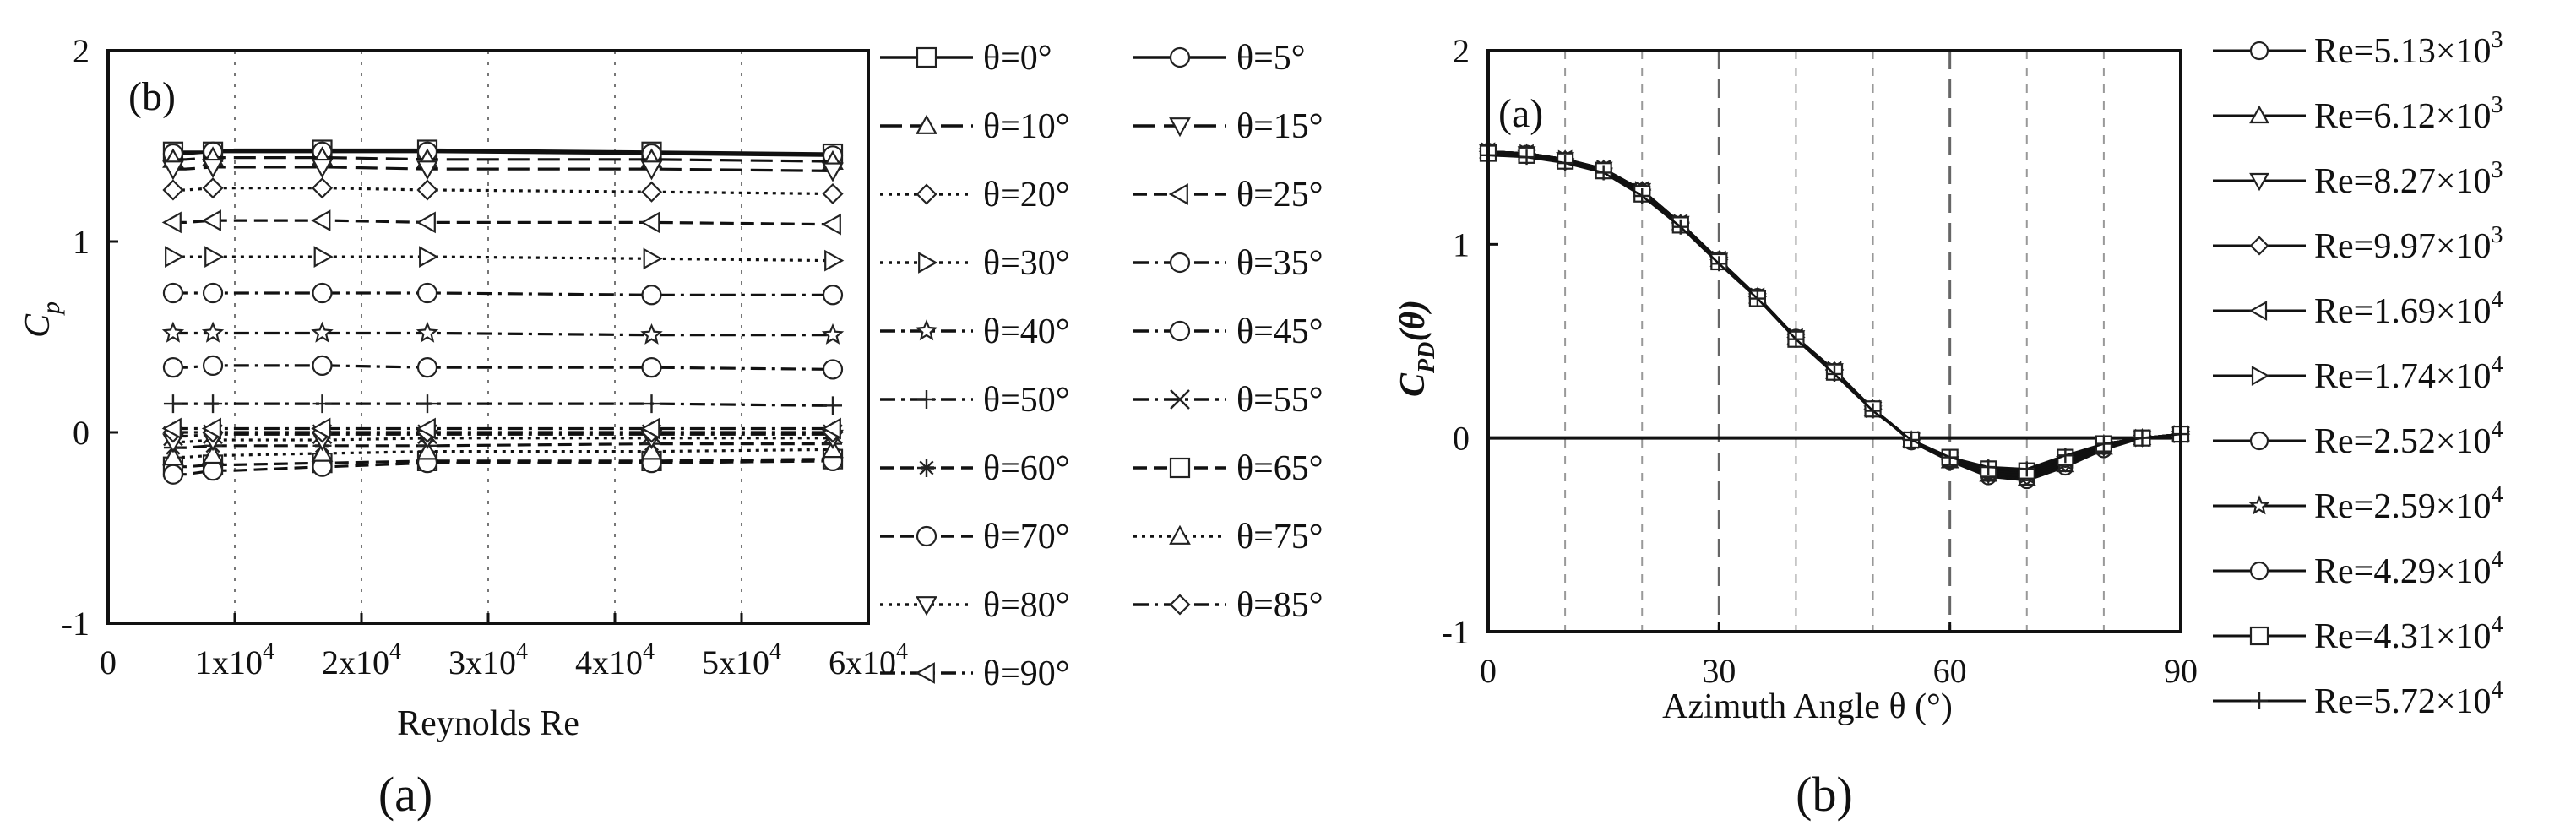 The height and width of the screenshot is (836, 2576). What do you see at coordinates (1950, 671) in the screenshot?
I see `x-tick-label: 60` at bounding box center [1950, 671].